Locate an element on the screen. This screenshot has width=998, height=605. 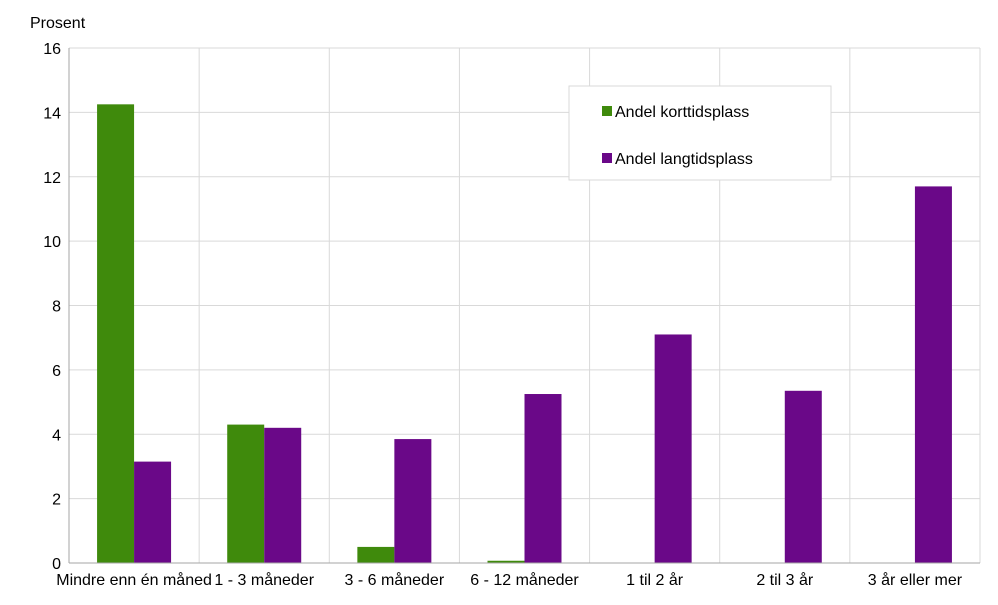
legend-box is located at coordinates (700, 133).